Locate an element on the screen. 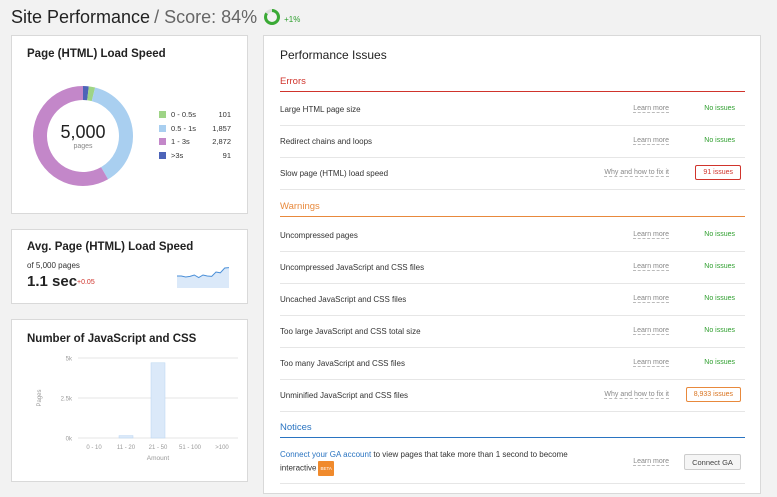 The image size is (777, 497). issue-name: Large HTML page size is located at coordinates (320, 109).